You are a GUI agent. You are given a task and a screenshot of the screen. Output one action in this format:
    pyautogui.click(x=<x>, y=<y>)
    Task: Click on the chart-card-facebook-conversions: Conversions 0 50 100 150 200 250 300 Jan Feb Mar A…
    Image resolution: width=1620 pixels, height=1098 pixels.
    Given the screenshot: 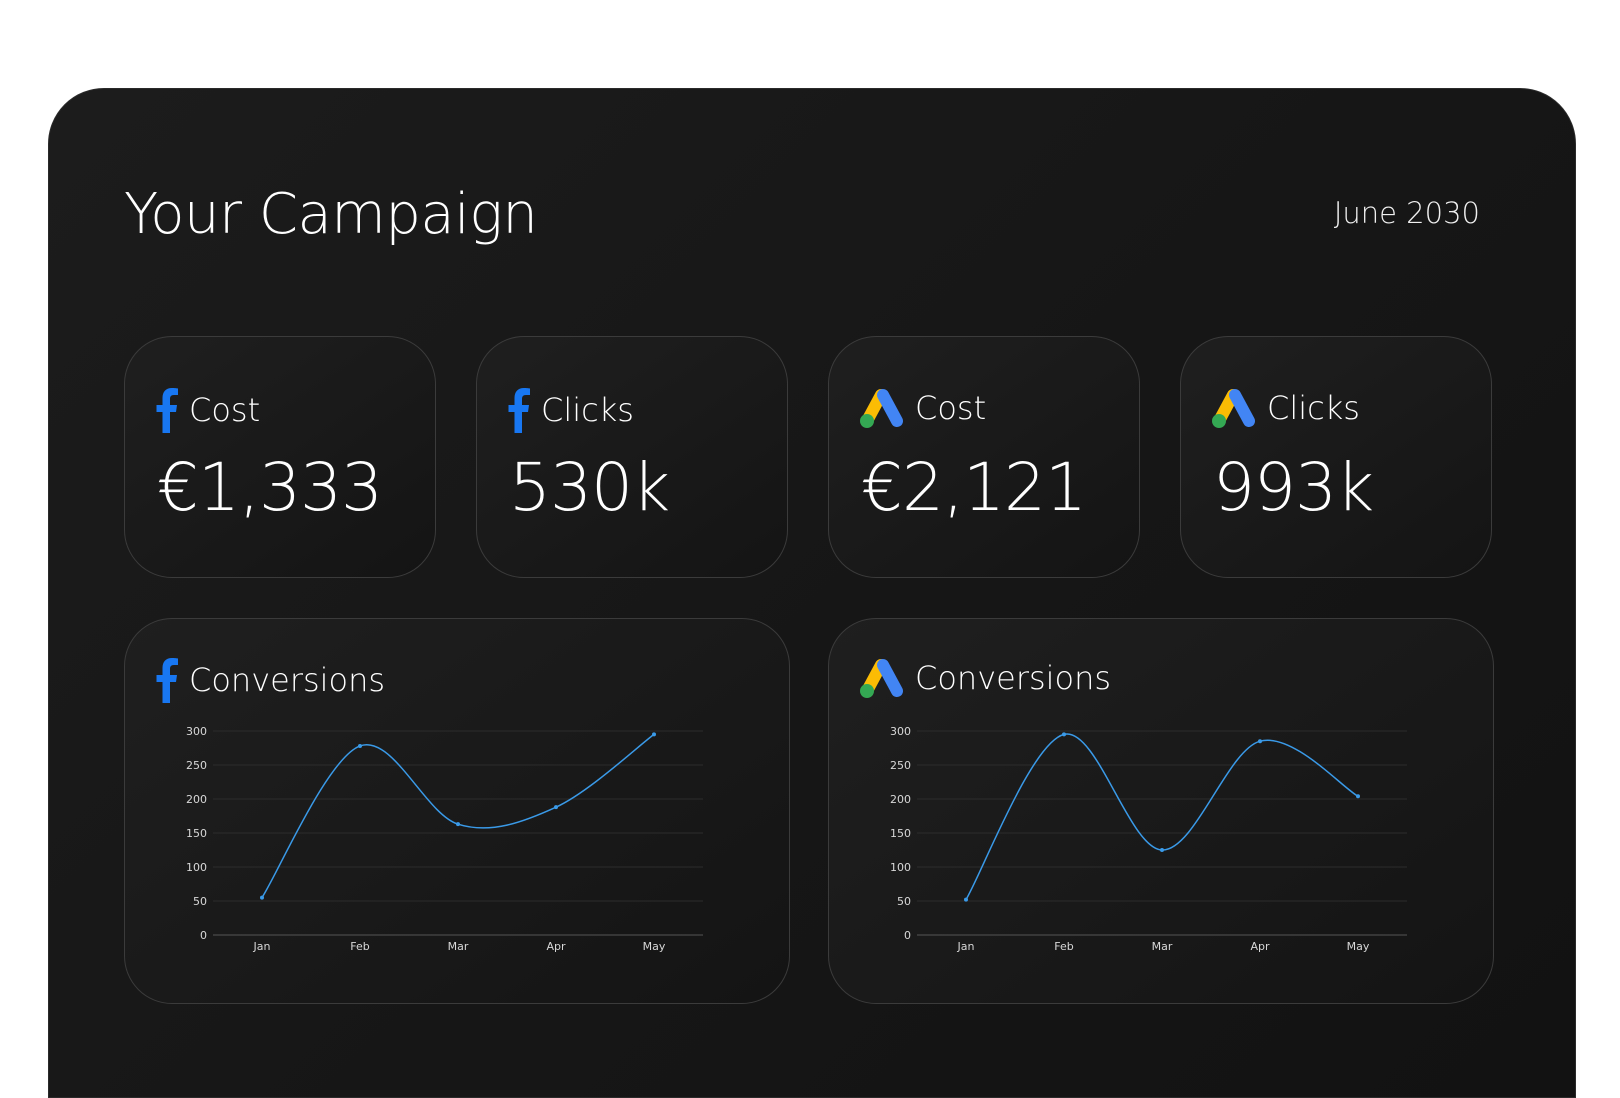 What is the action you would take?
    pyautogui.click(x=457, y=811)
    